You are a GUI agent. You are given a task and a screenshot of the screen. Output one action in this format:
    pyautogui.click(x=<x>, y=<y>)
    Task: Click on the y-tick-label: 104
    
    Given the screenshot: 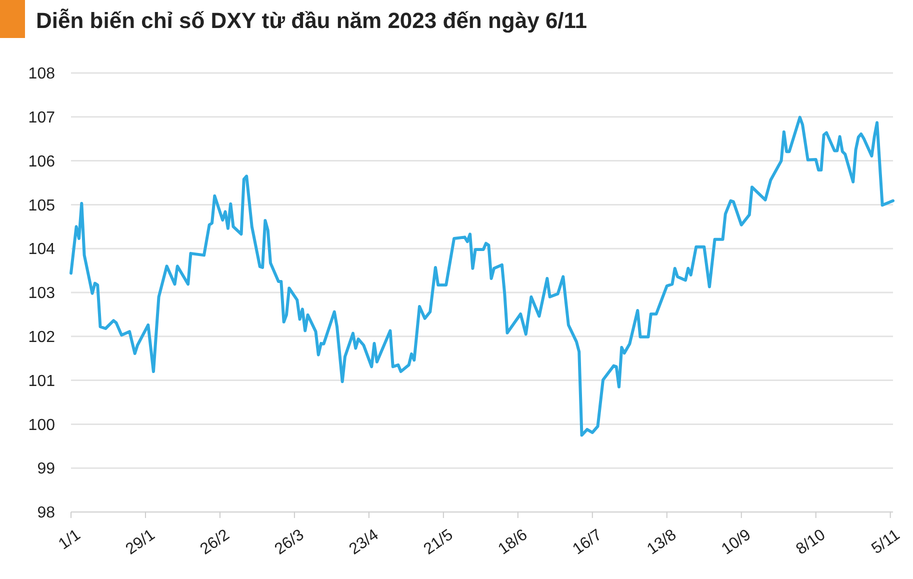 What is the action you would take?
    pyautogui.click(x=42, y=249)
    